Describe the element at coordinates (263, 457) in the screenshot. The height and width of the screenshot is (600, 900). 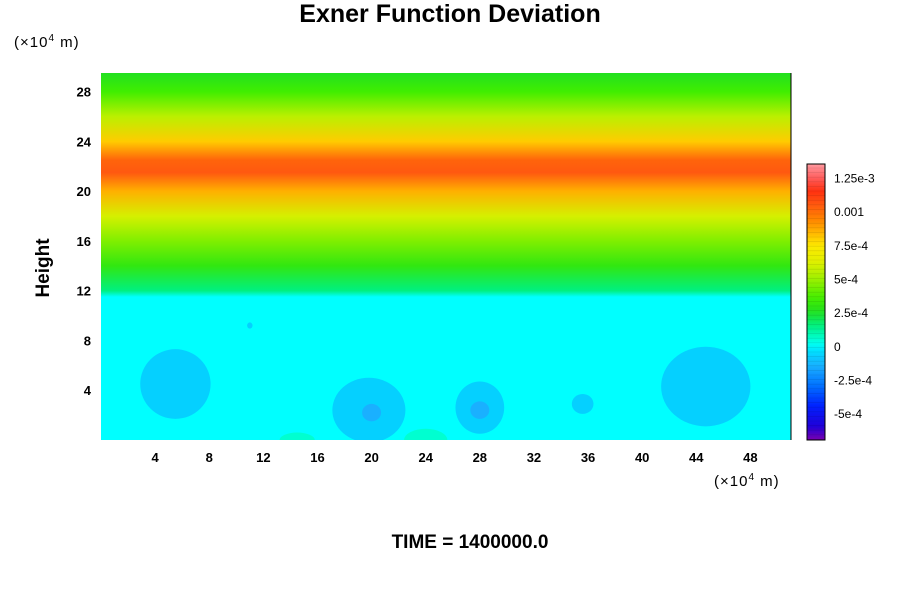
I see `x-tick-label: 12` at that location.